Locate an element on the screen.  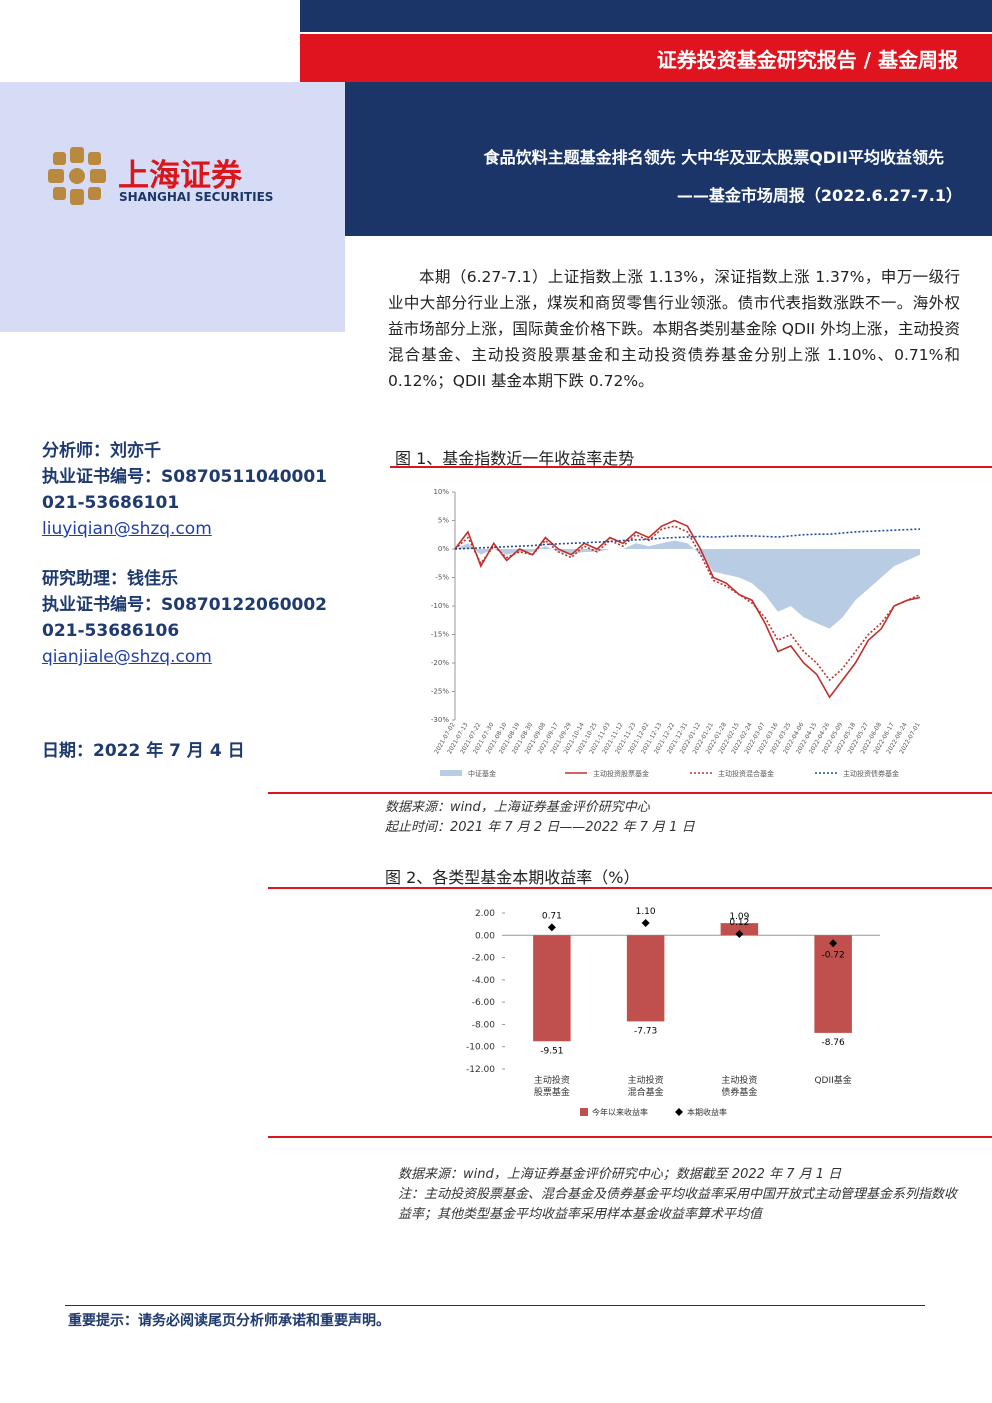
y-tick-label: 0% is located at coordinates (443, 549).